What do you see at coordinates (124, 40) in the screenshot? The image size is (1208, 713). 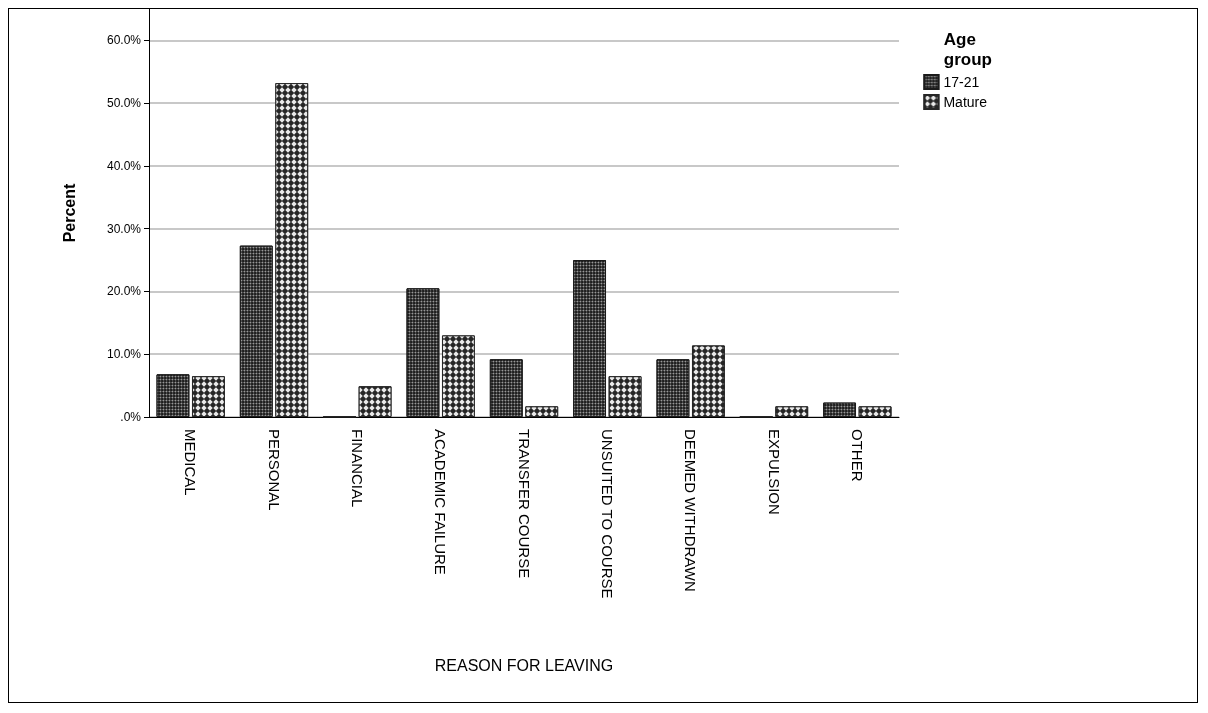 I see `y-tick-label: 60.0%` at bounding box center [124, 40].